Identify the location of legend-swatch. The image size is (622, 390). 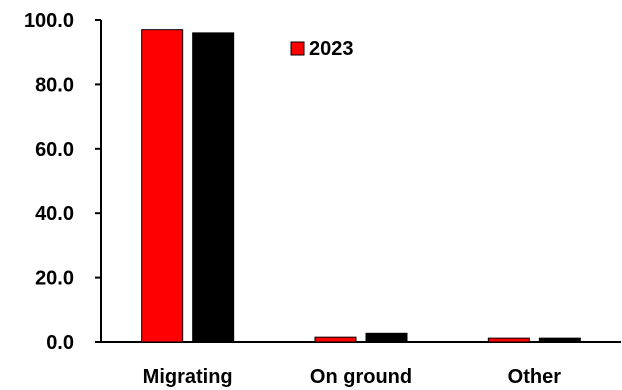
(297, 48).